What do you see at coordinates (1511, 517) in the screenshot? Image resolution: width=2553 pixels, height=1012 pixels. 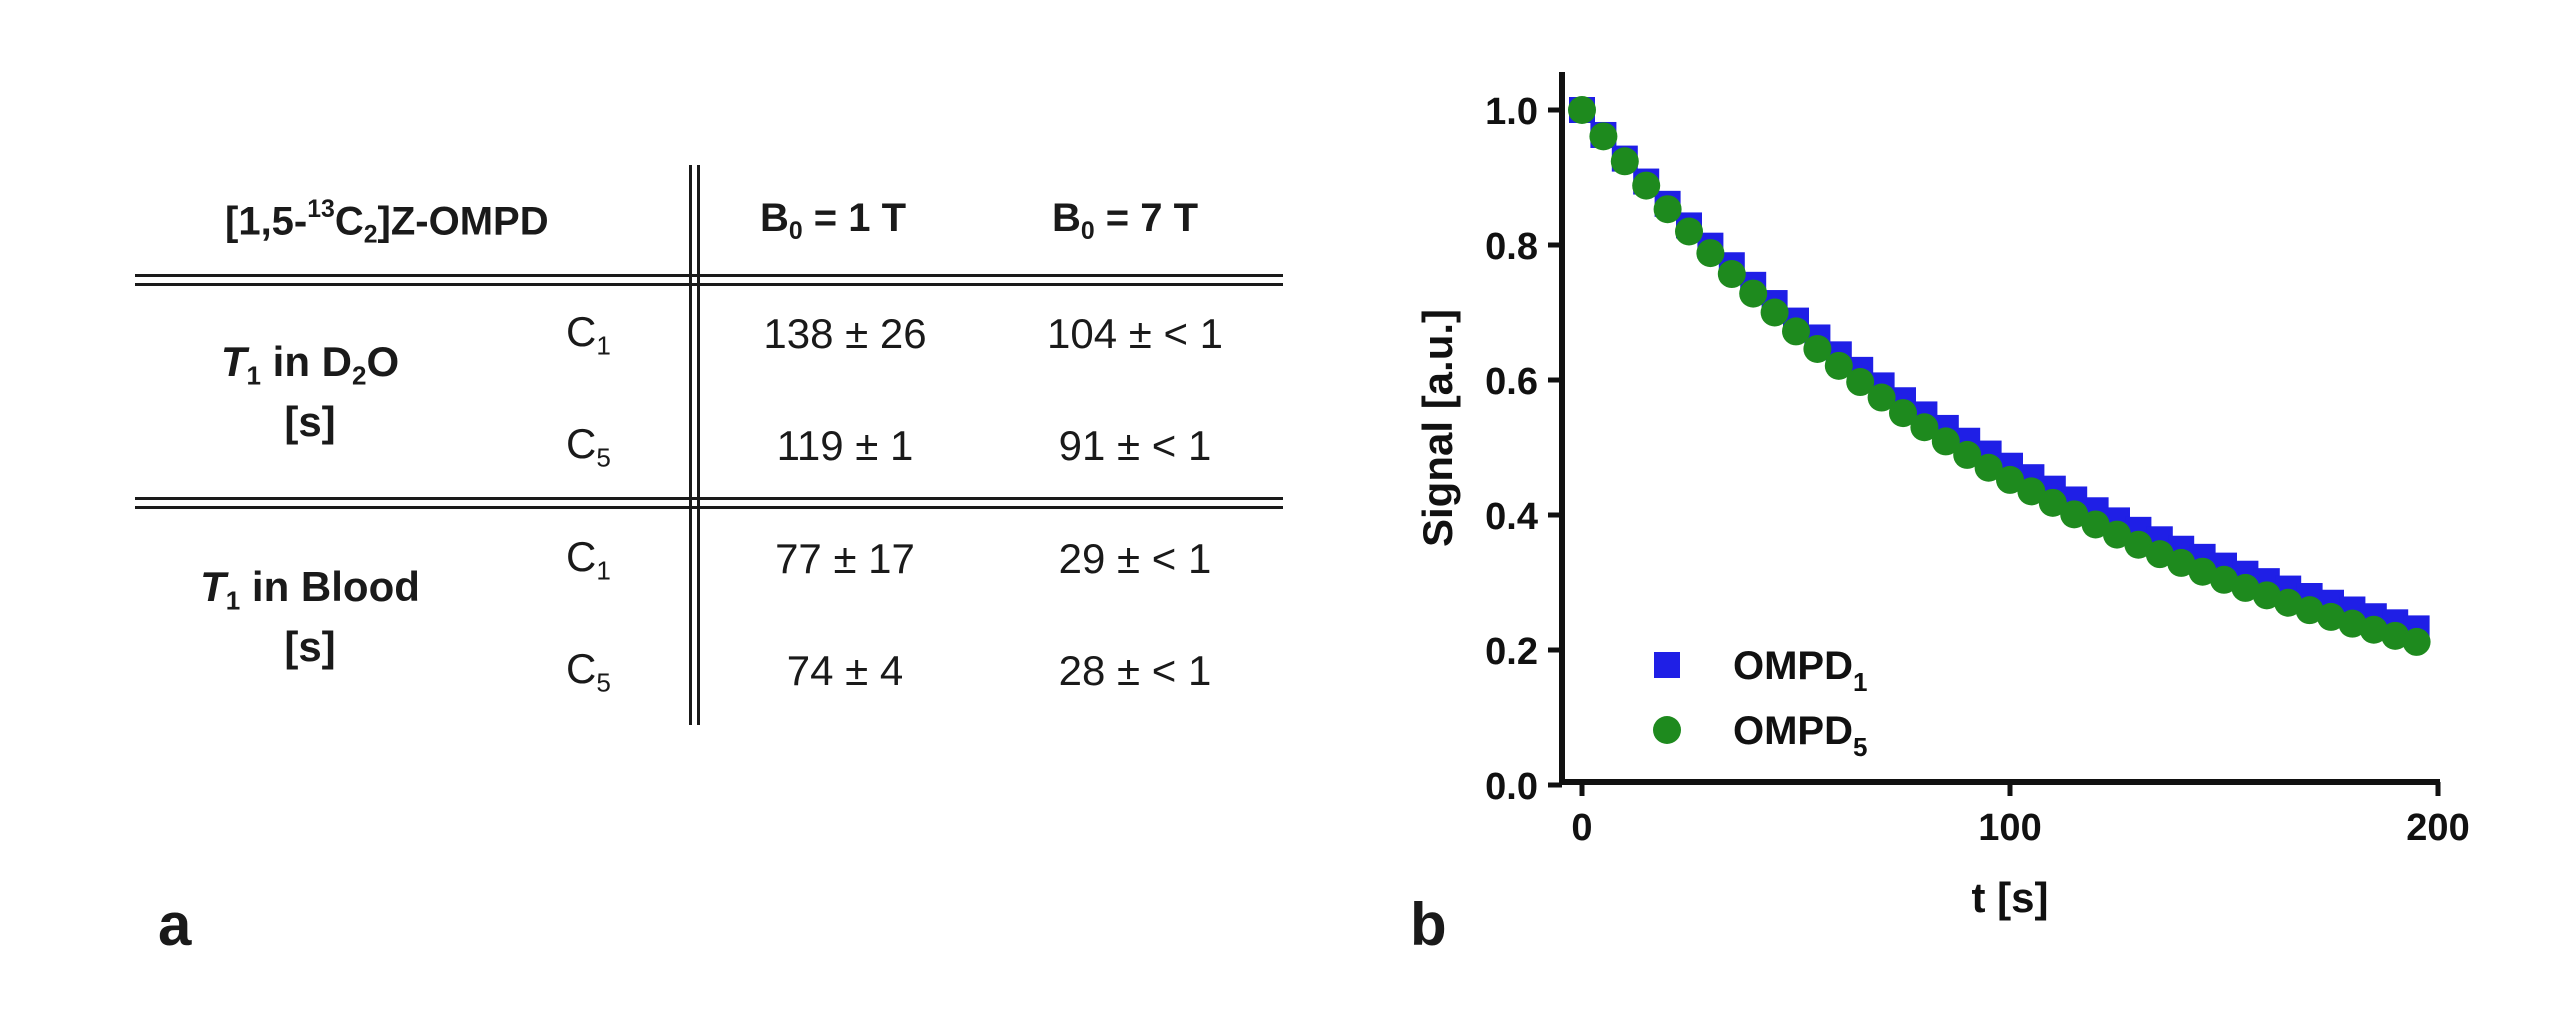 I see `y-tick-label: 0.4` at bounding box center [1511, 517].